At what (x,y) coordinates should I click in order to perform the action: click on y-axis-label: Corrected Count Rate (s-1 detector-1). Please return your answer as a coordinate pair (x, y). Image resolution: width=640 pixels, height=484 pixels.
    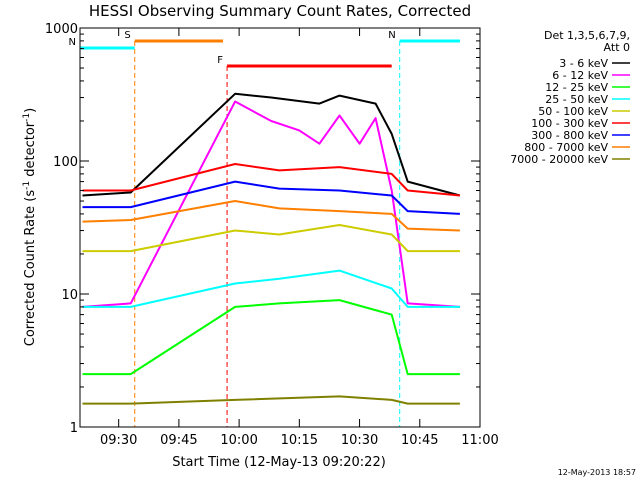
    Looking at the image, I should click on (30, 227).